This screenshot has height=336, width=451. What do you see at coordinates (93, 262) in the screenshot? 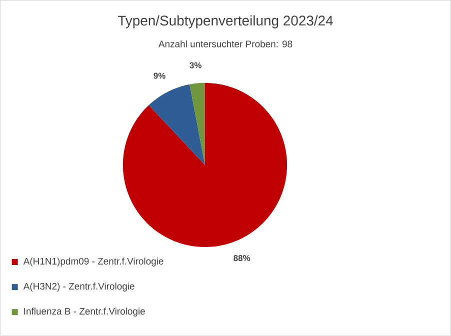
I see `legend-label: A(H1N1)pdm09 - Zentr.f.Virologie` at bounding box center [93, 262].